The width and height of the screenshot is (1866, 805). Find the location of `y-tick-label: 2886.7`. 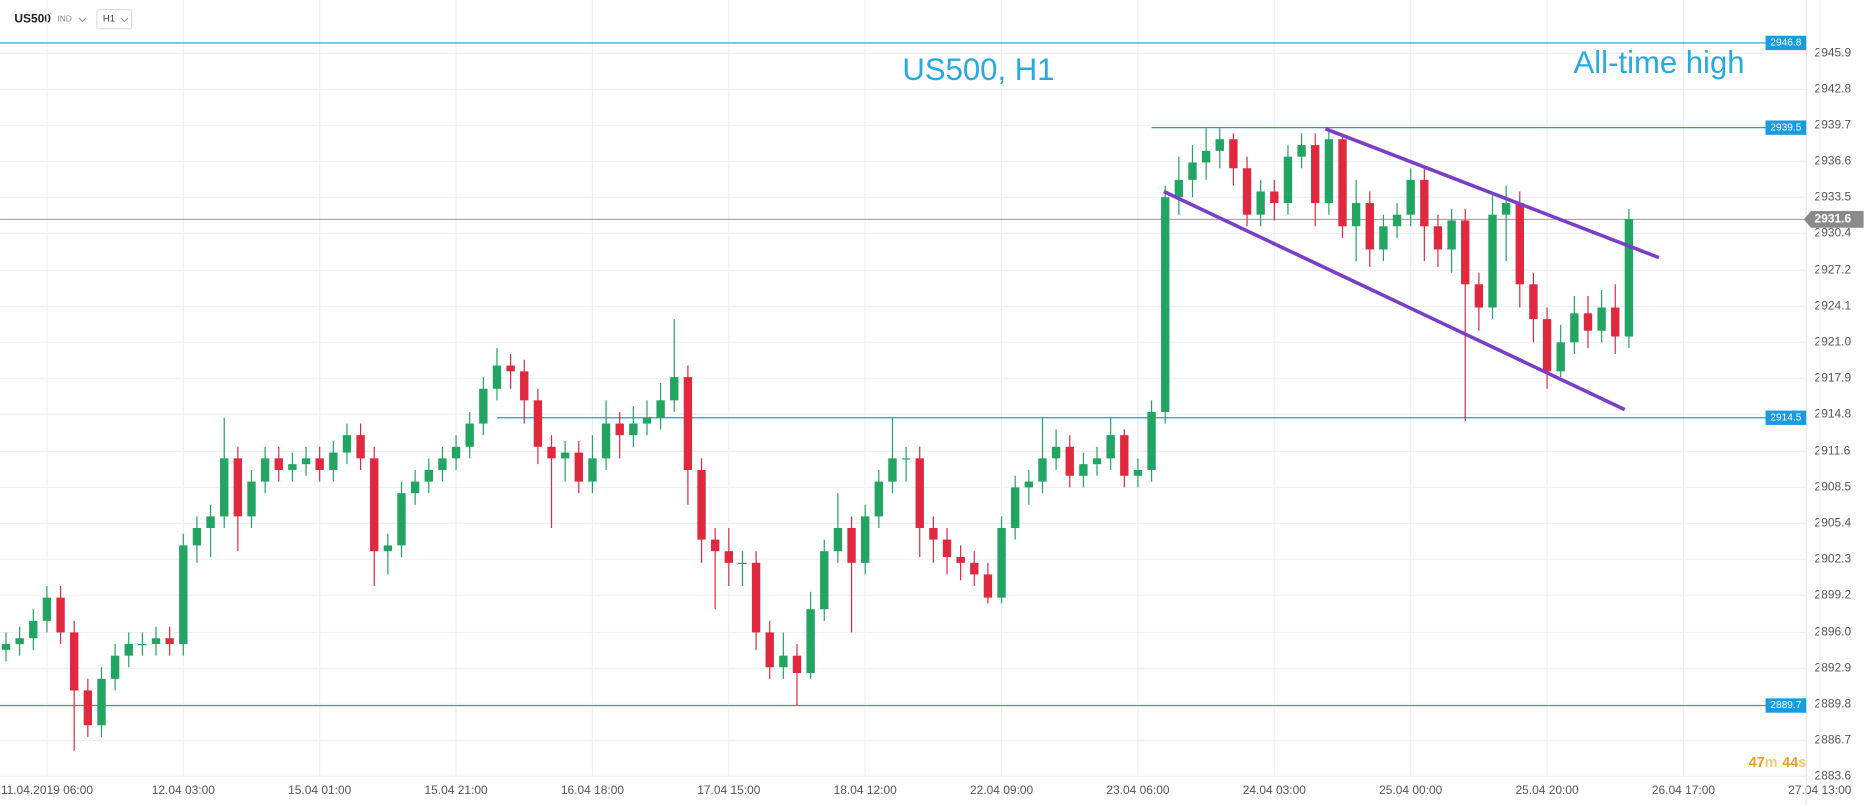

y-tick-label: 2886.7 is located at coordinates (1833, 740).